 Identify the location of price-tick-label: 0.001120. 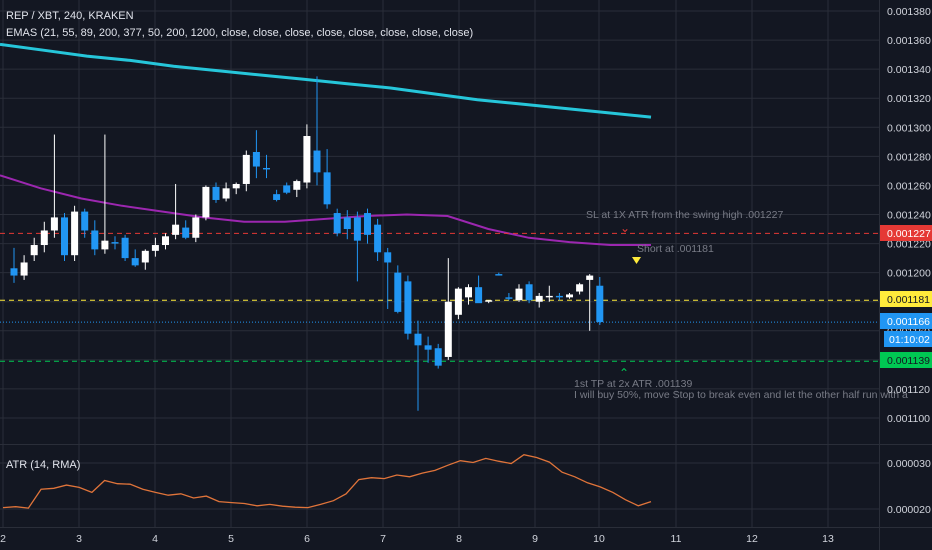
(908, 390).